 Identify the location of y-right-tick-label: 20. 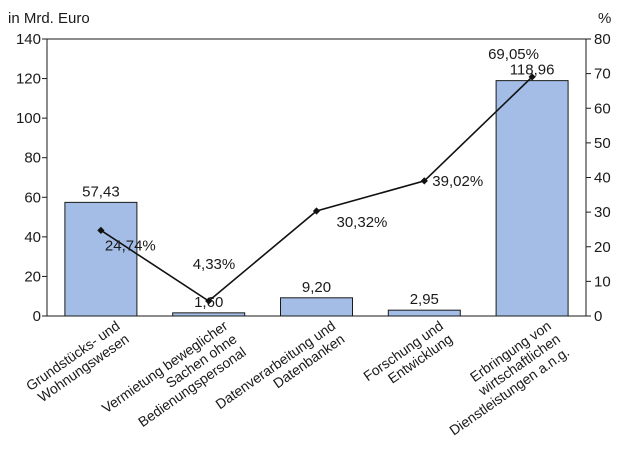
(602, 247).